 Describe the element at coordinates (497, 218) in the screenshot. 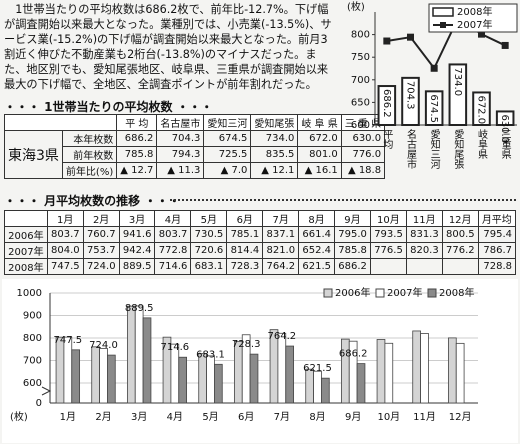

I see `column-header: 月平均` at that location.